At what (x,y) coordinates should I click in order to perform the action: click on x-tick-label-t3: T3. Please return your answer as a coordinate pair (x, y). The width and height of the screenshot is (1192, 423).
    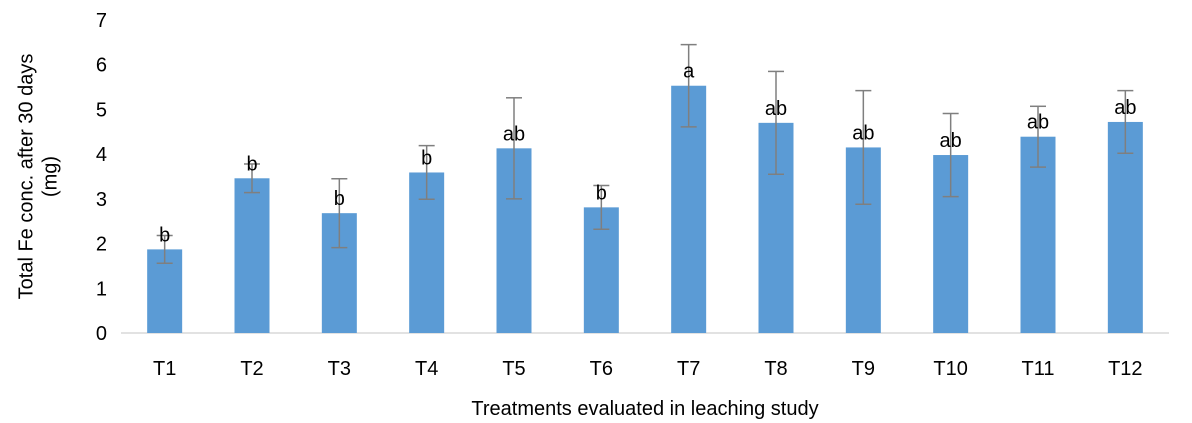
    Looking at the image, I should click on (339, 369).